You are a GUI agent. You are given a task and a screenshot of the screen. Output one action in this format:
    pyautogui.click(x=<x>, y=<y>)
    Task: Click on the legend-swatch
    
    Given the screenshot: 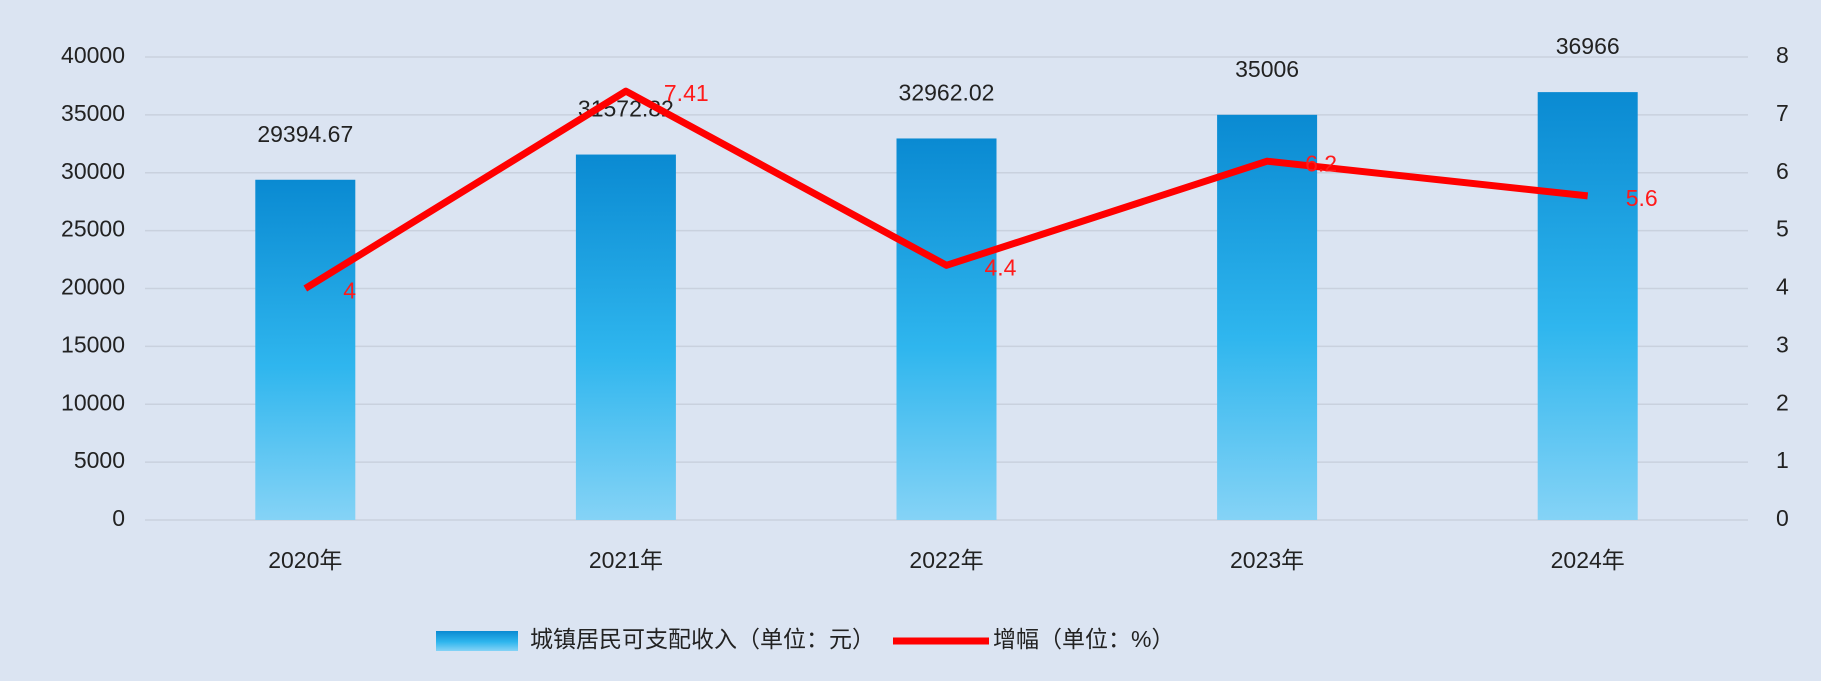 What is the action you would take?
    pyautogui.click(x=477, y=641)
    